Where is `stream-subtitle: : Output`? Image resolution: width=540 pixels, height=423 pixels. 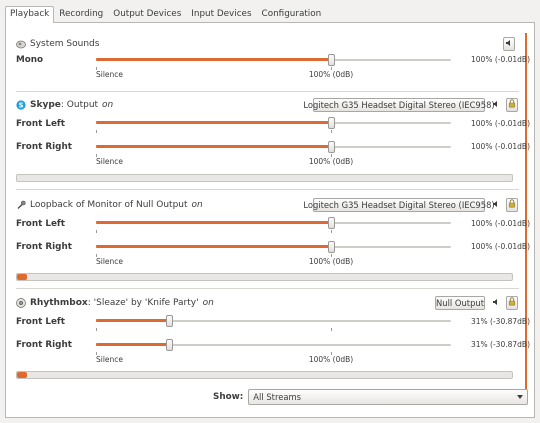
stream-subtitle: : Output is located at coordinates (79, 105).